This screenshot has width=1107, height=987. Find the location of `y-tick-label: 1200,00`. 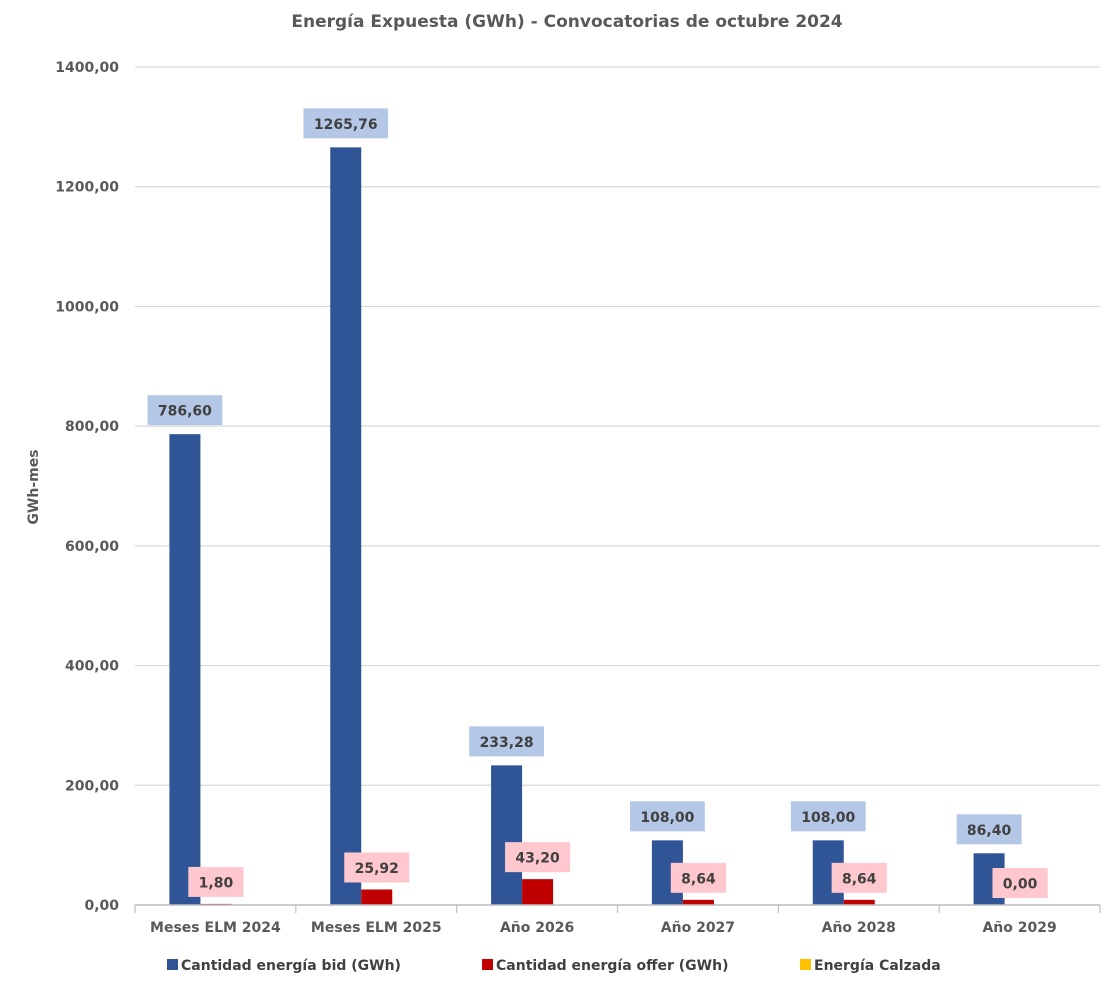

y-tick-label: 1200,00 is located at coordinates (87, 188).